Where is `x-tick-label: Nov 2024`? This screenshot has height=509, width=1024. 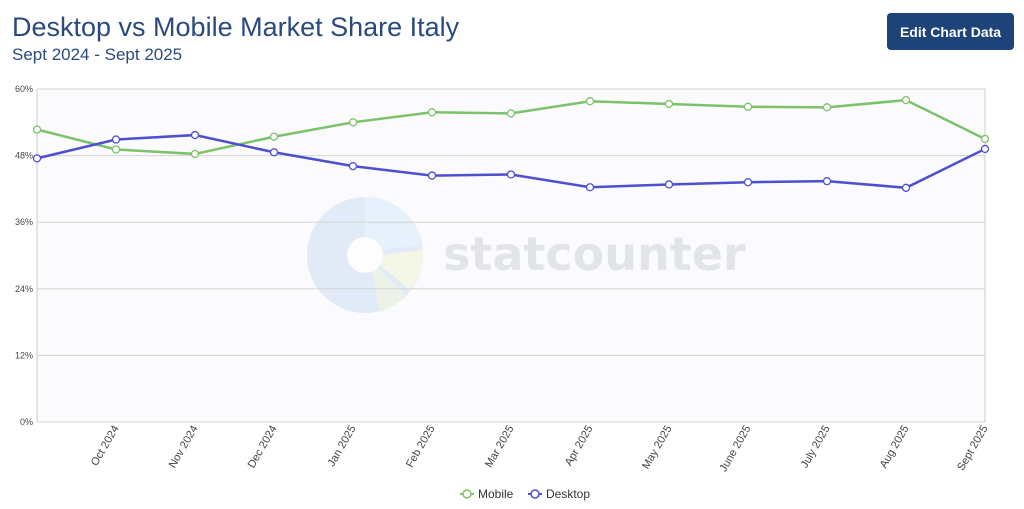 x-tick-label: Nov 2024 is located at coordinates (184, 447).